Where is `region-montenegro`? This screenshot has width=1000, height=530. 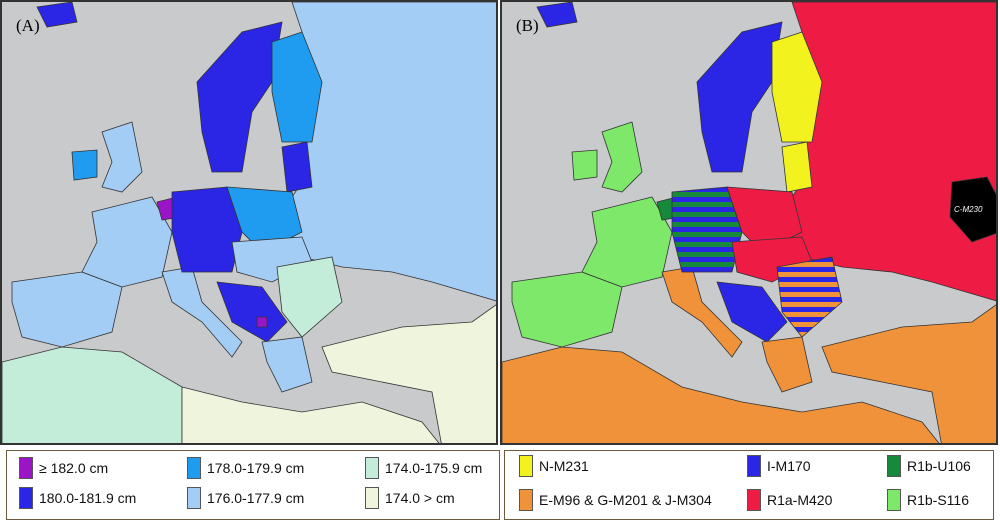 region-montenegro is located at coordinates (262, 322).